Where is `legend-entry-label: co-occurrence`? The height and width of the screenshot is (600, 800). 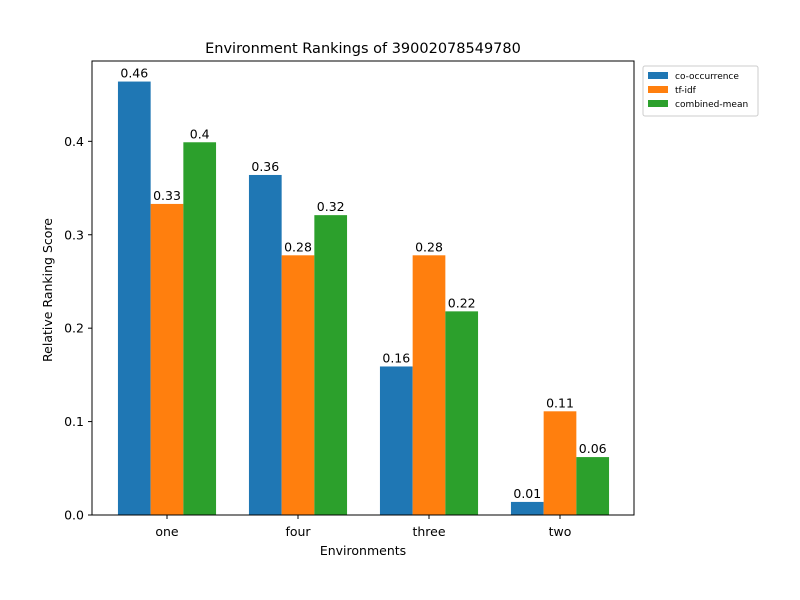
legend-entry-label: co-occurrence is located at coordinates (707, 77).